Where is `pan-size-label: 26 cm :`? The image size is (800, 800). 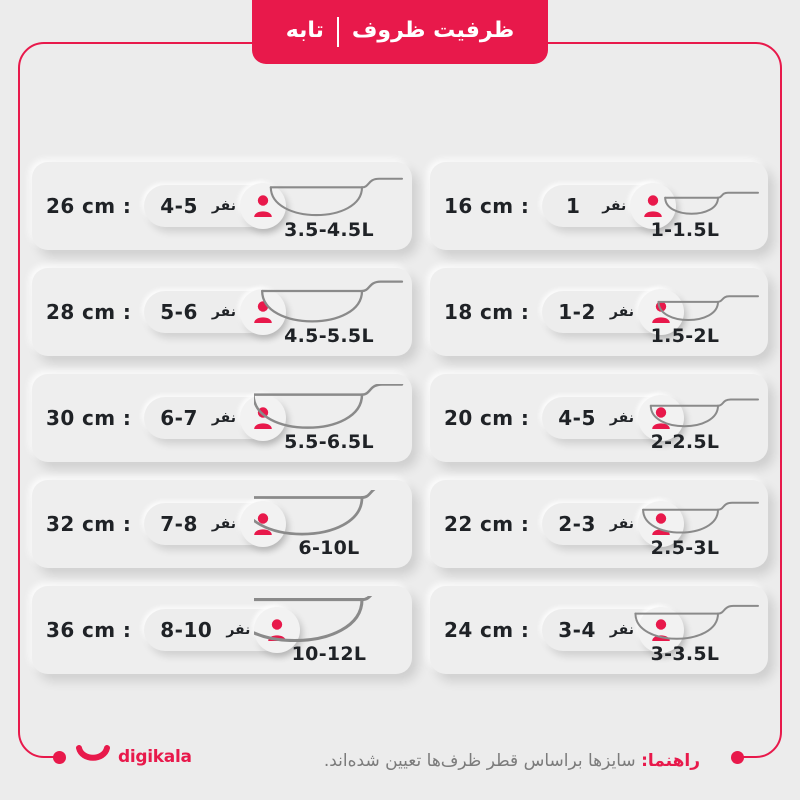
pan-size-label: 26 cm : is located at coordinates (89, 206).